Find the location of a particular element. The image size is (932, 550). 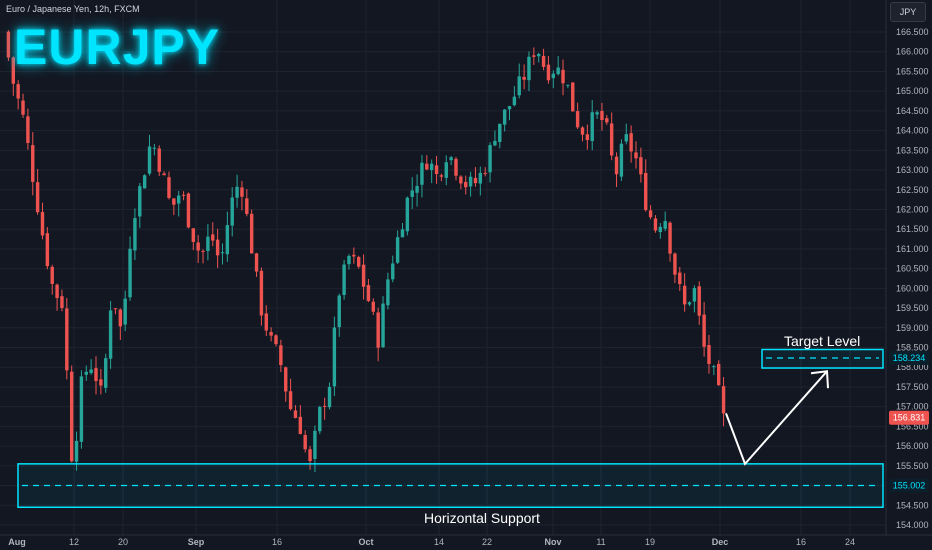

price-tick-label: 161.000 is located at coordinates (912, 249).